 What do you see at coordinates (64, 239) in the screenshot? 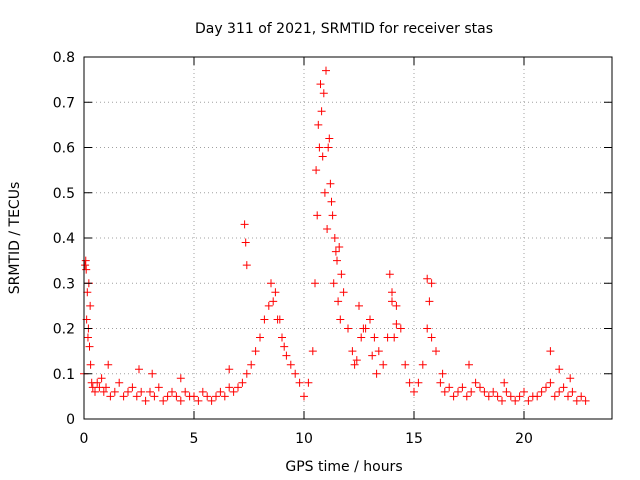
I see `y-tick-label: 0.4` at bounding box center [64, 239].